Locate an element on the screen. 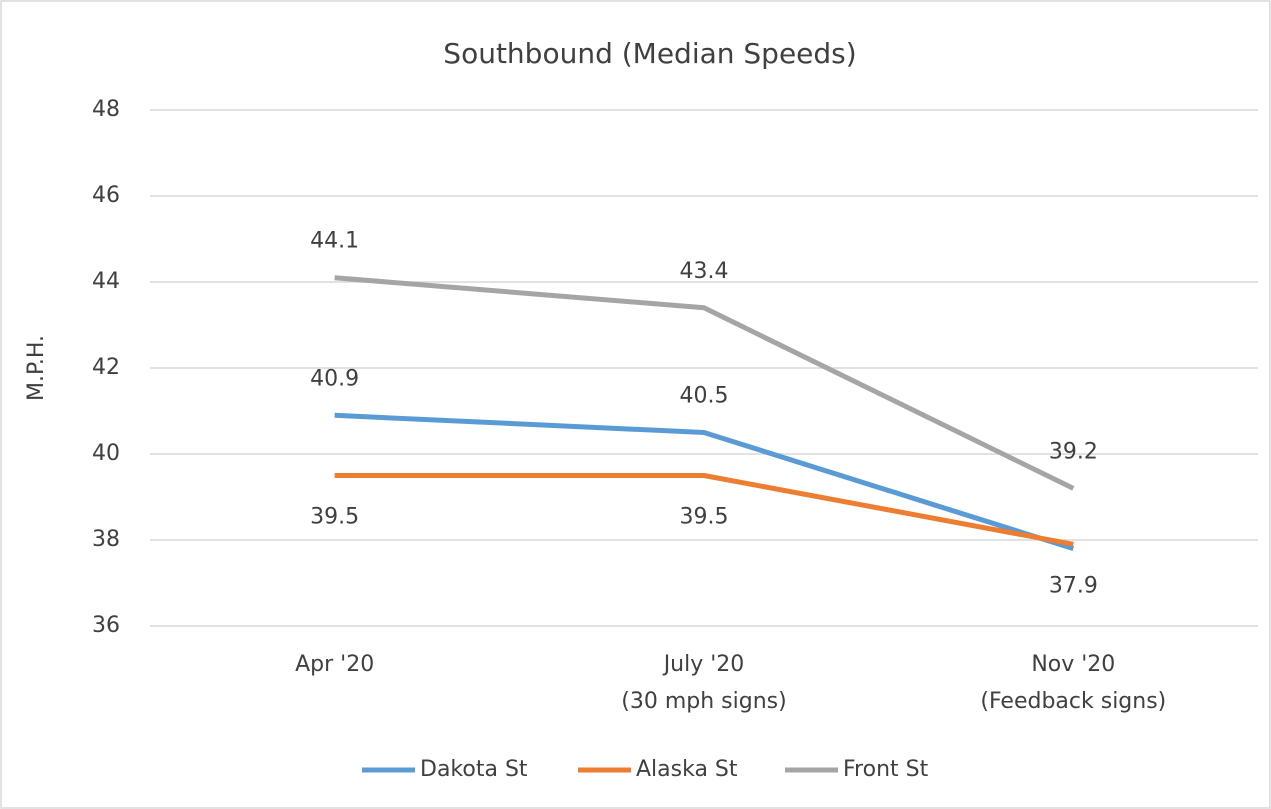 Image resolution: width=1271 pixels, height=809 pixels. legend-label: Dakota St is located at coordinates (474, 769).